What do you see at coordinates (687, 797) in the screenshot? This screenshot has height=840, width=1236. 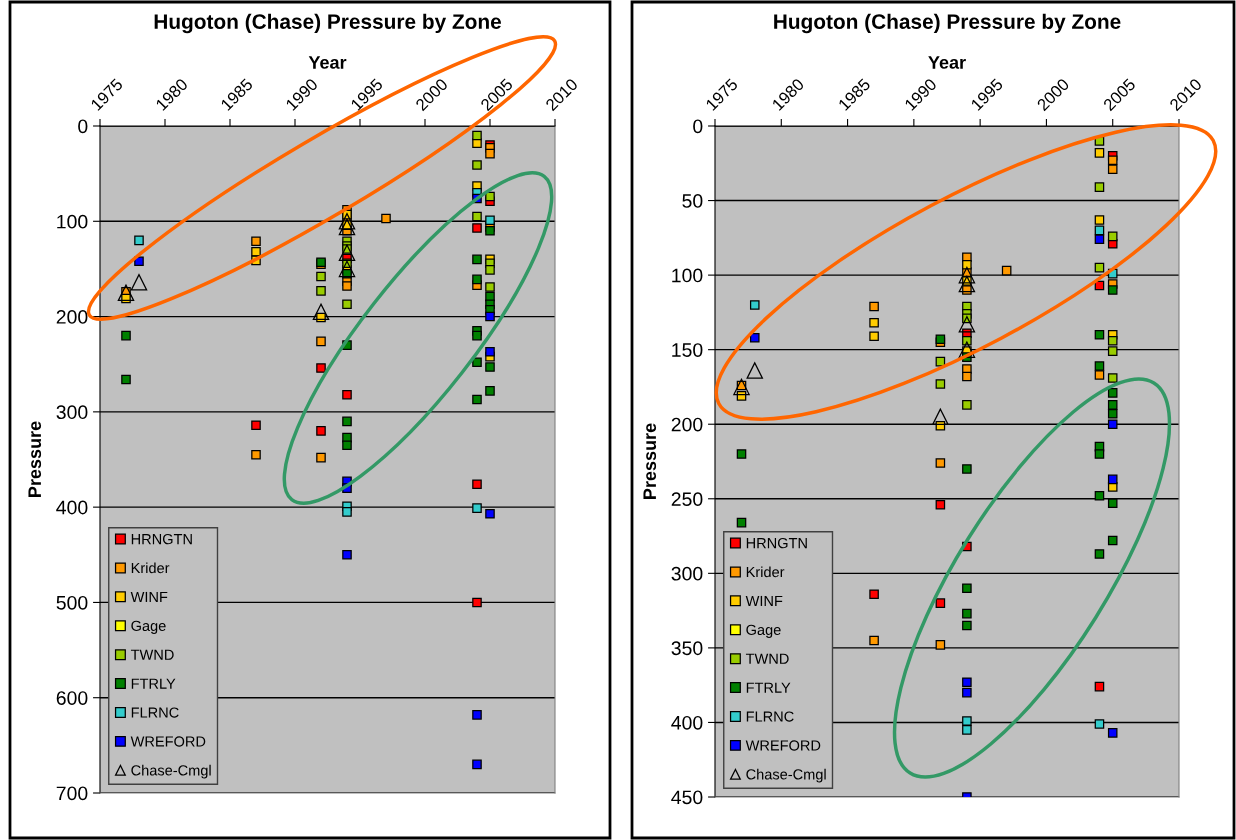 I see `y-tick-label: 450` at bounding box center [687, 797].